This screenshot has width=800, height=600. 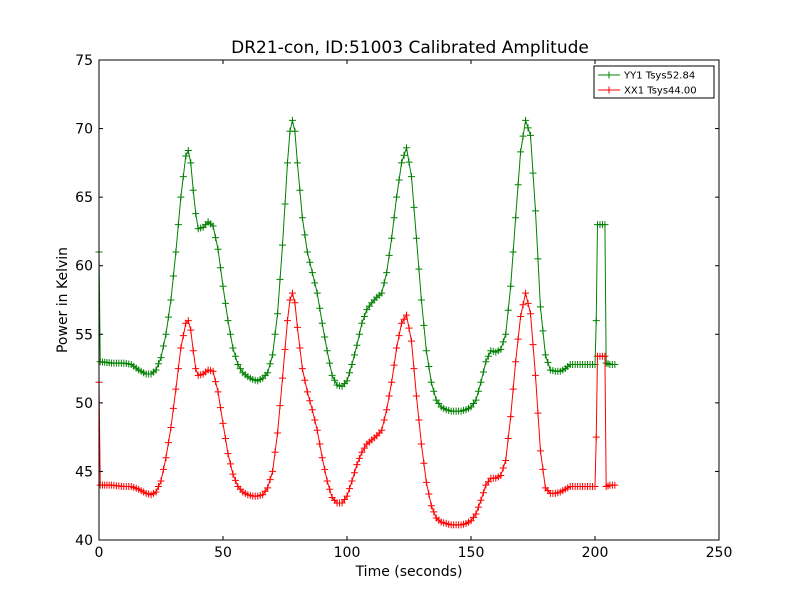 What do you see at coordinates (84, 541) in the screenshot?
I see `y-tick-label: 40` at bounding box center [84, 541].